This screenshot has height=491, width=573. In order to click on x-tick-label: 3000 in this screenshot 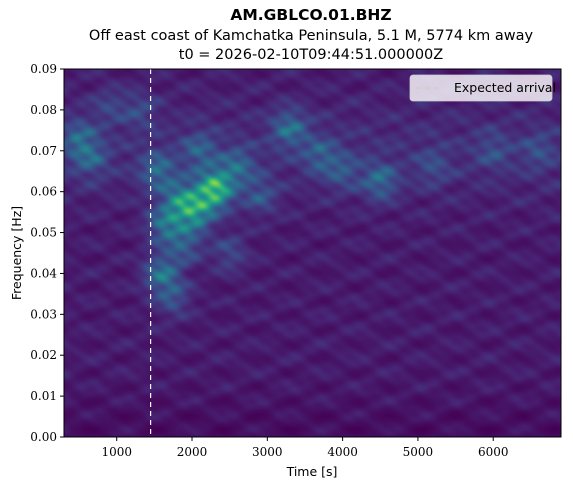, I will do `click(267, 452)`.